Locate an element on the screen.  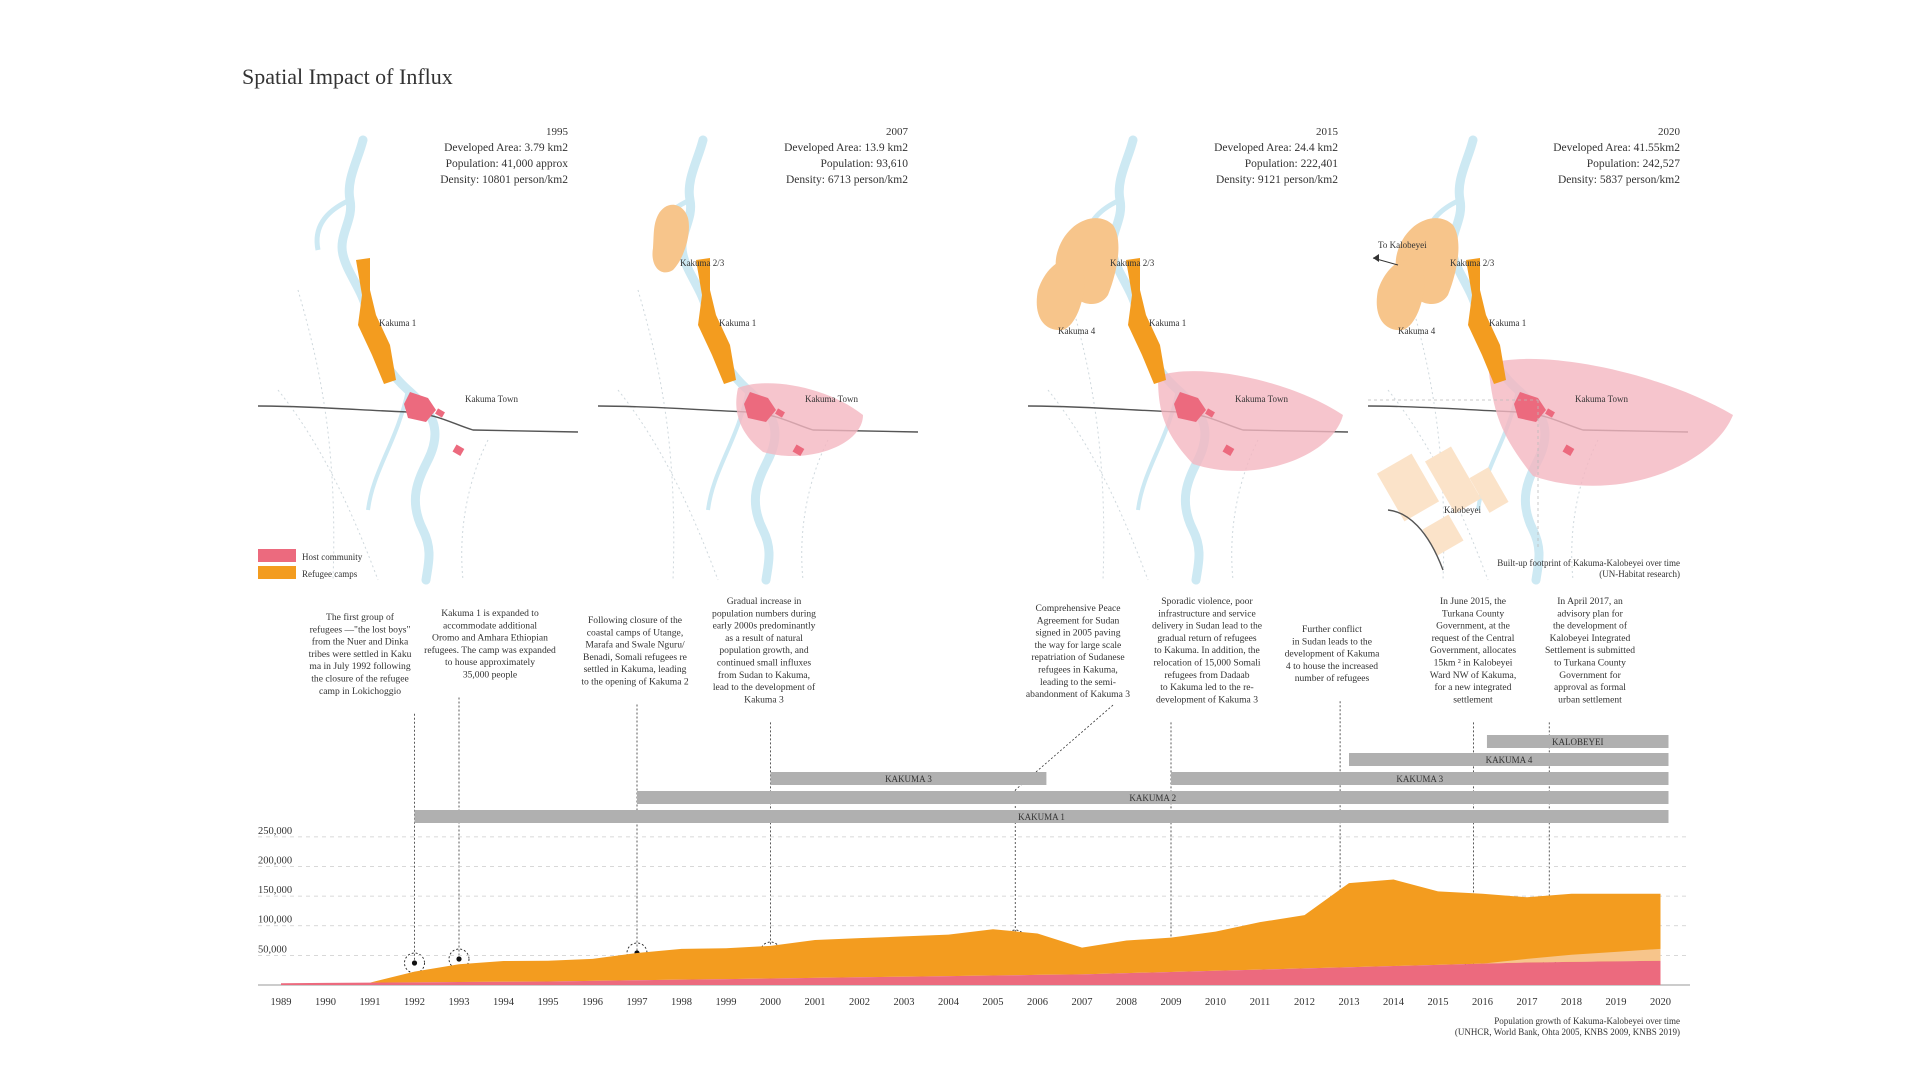
map-stat-area: Developed Area: 24.4 km2 is located at coordinates (1276, 148).